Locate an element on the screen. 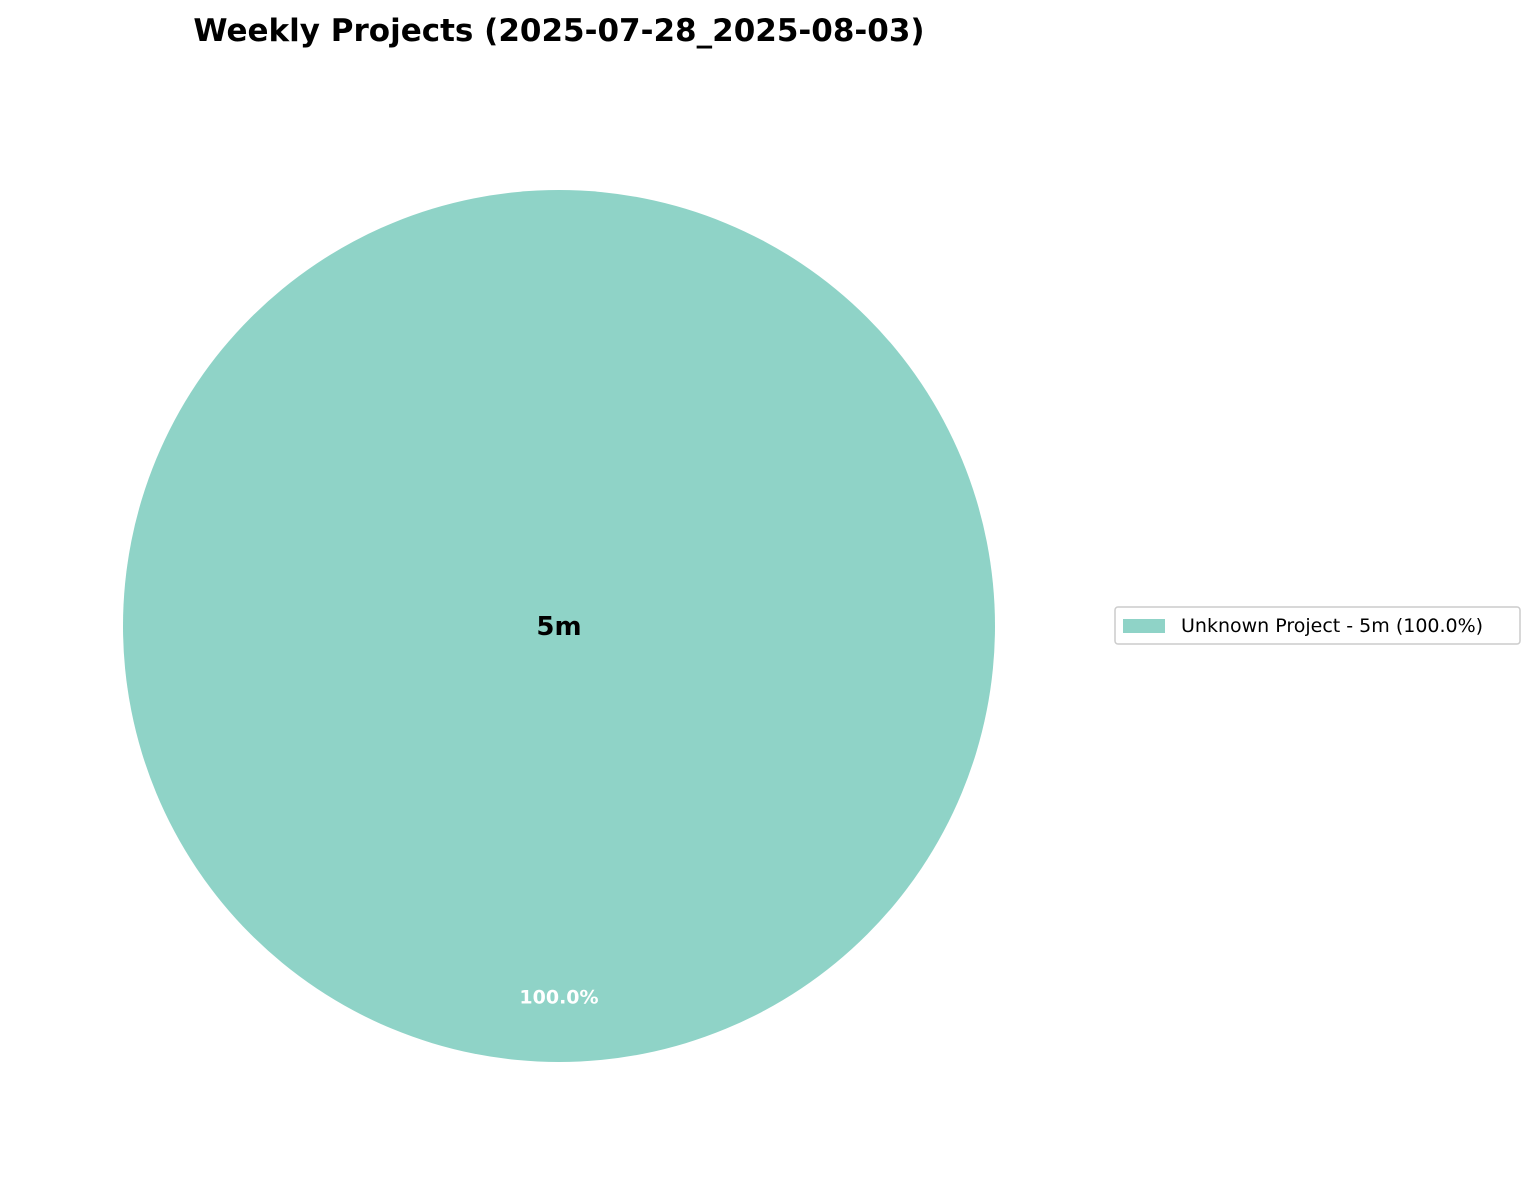 This screenshot has height=1186, width=1535. center-total-label: 5m is located at coordinates (558, 627).